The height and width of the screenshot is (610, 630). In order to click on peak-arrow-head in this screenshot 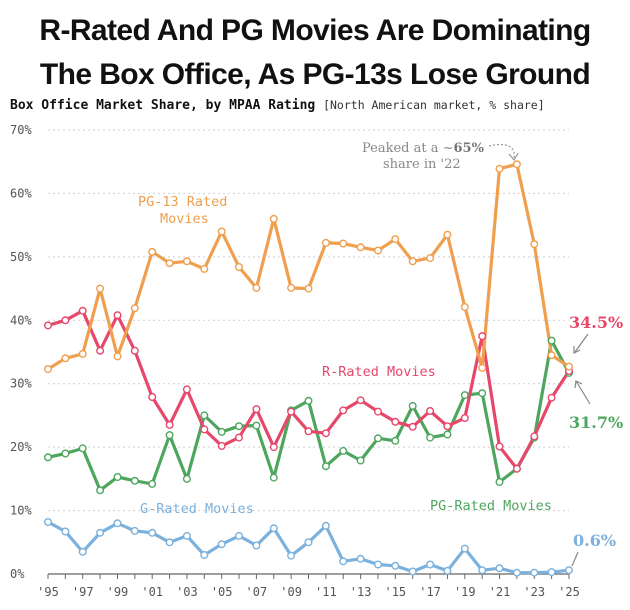, I will do `click(513, 157)`.